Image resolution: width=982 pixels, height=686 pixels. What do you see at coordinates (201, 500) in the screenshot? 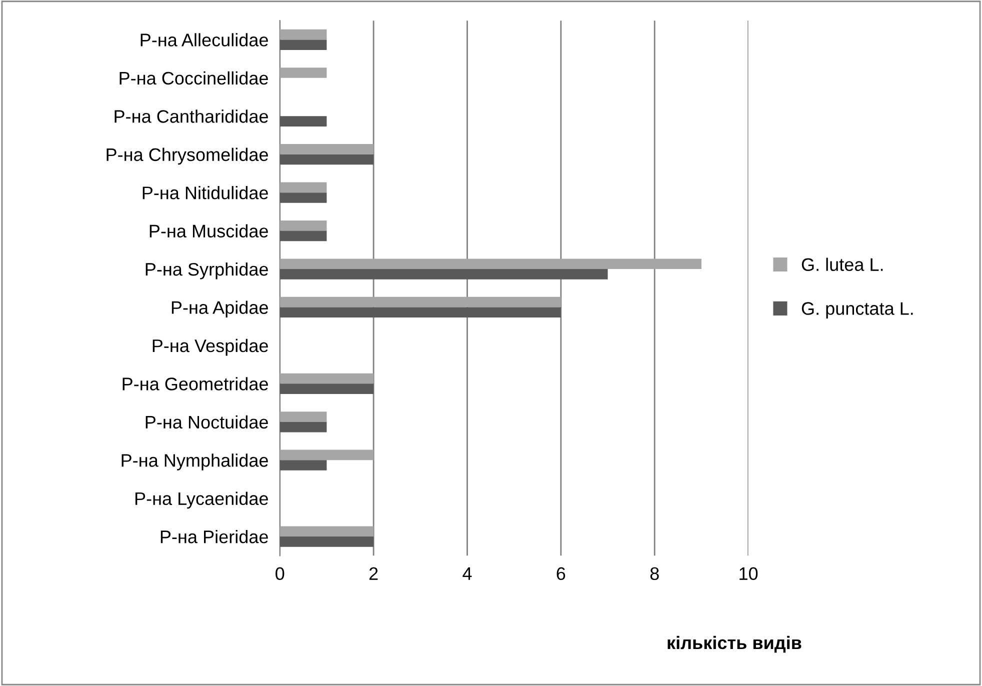
I see `y-tick-label: Р-на Lycaenidae` at bounding box center [201, 500].